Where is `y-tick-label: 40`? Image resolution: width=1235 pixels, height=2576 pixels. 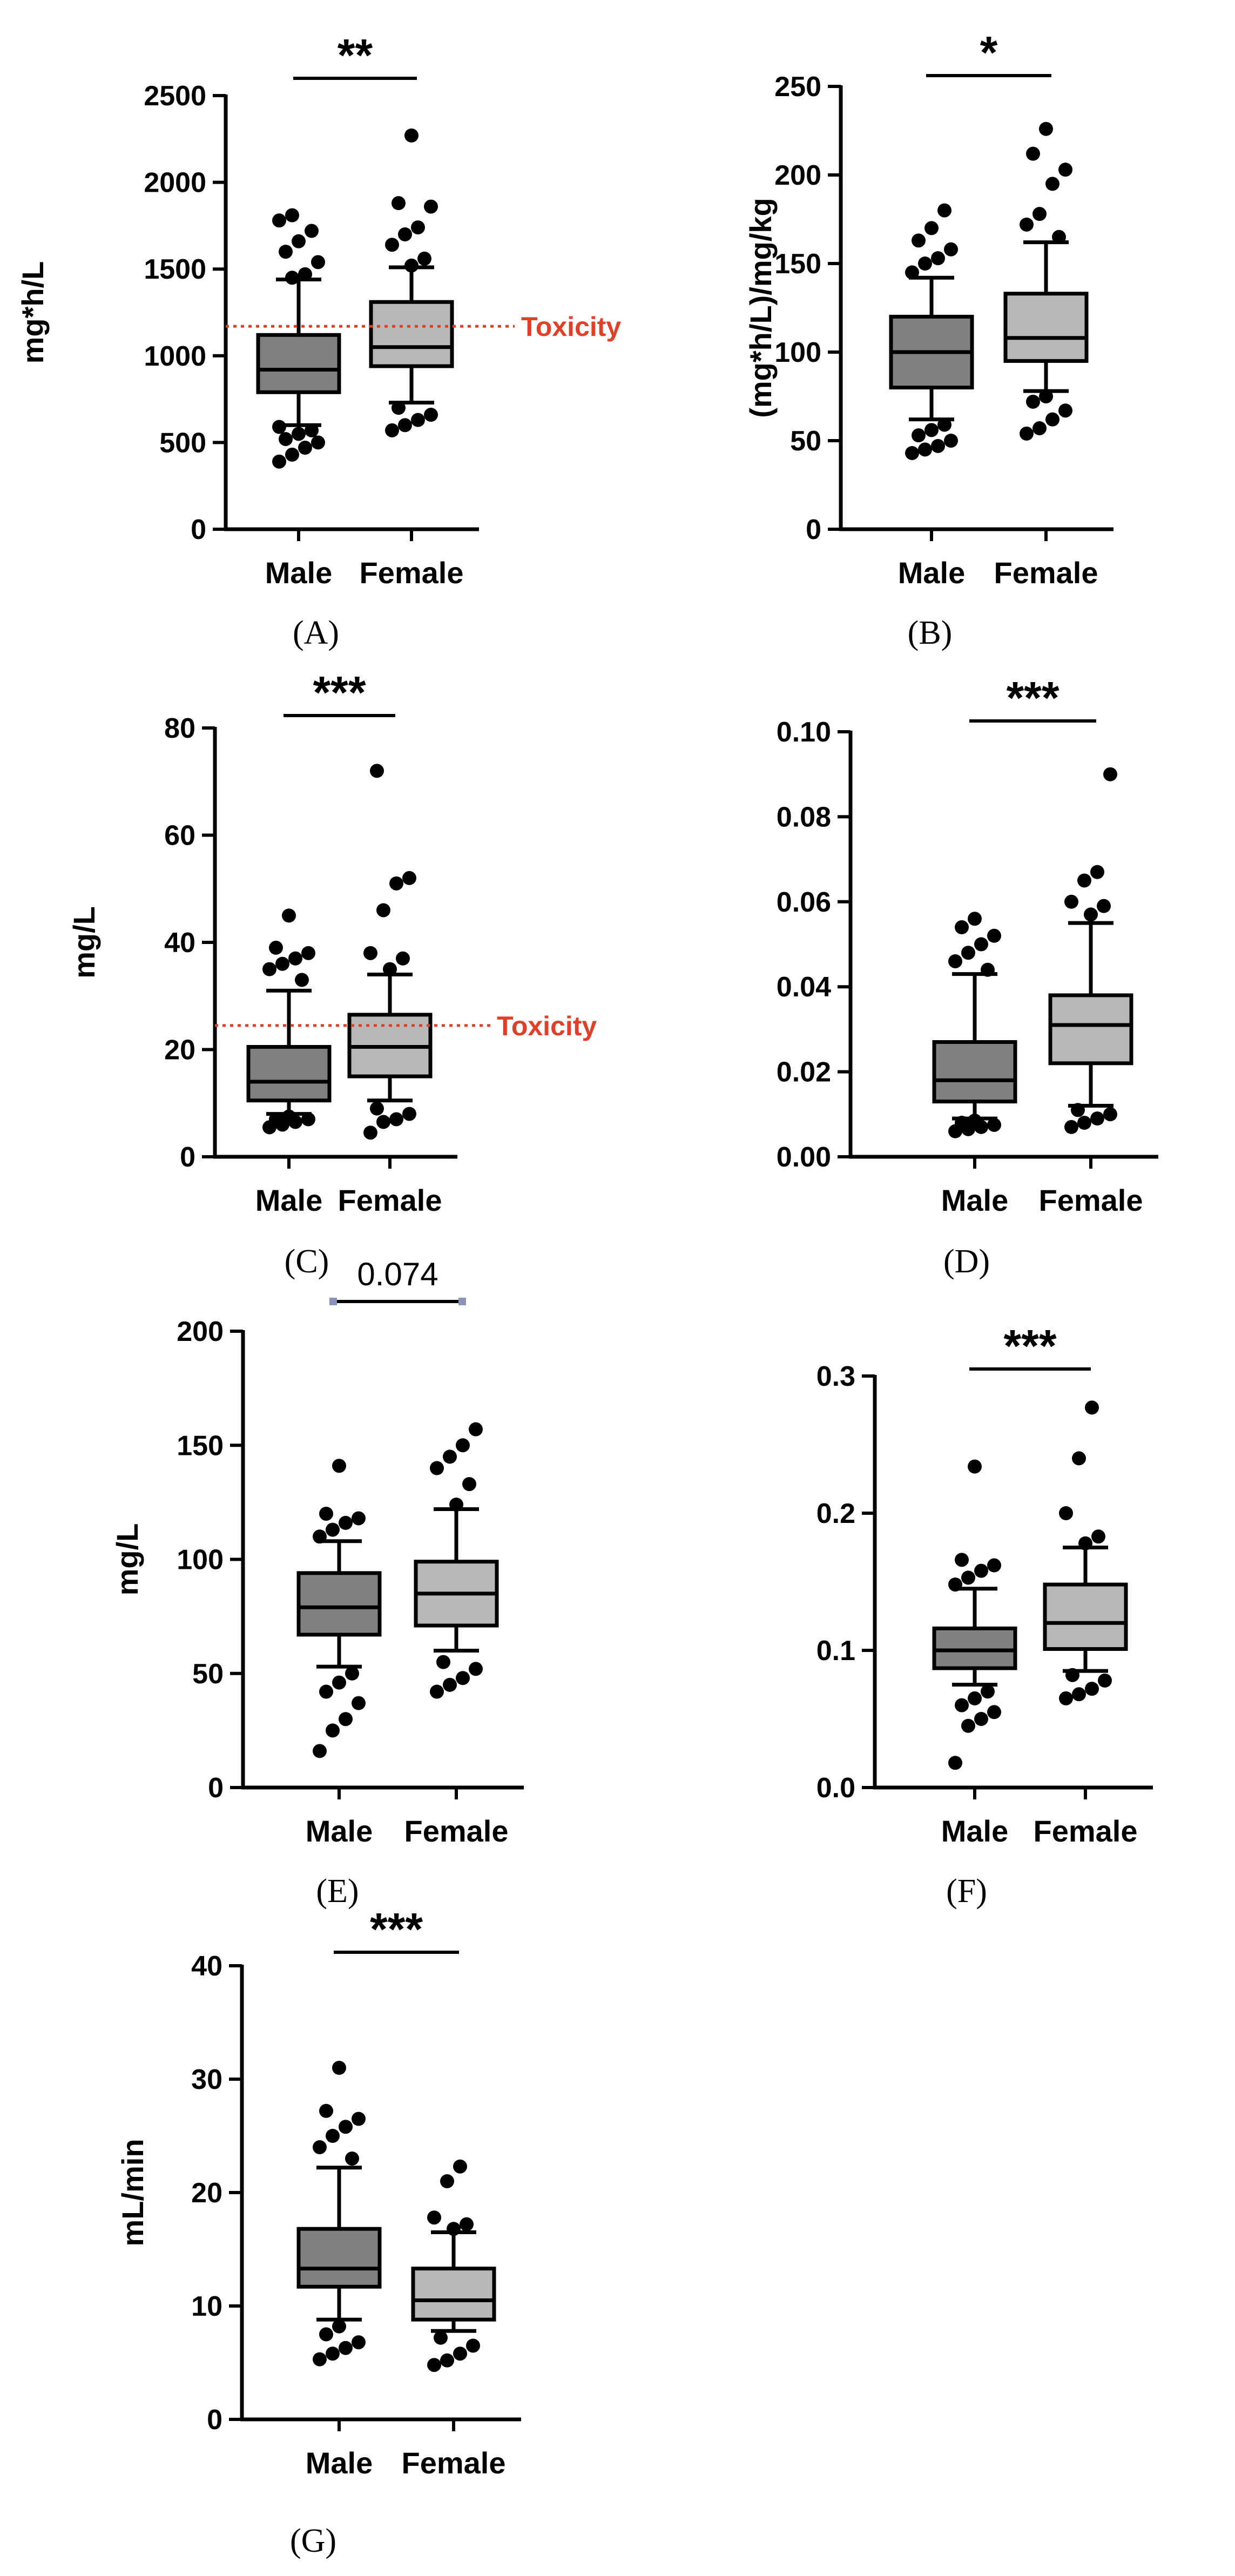 y-tick-label: 40 is located at coordinates (179, 943).